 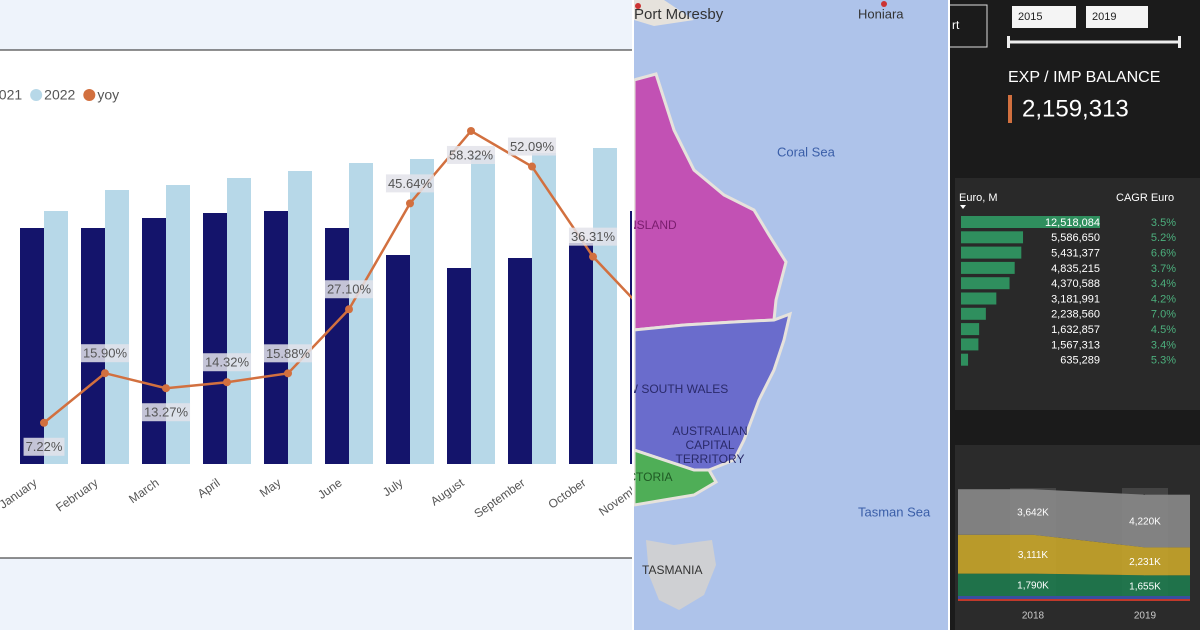 I want to click on table-value: 3,181,991, so click(x=1075, y=299).